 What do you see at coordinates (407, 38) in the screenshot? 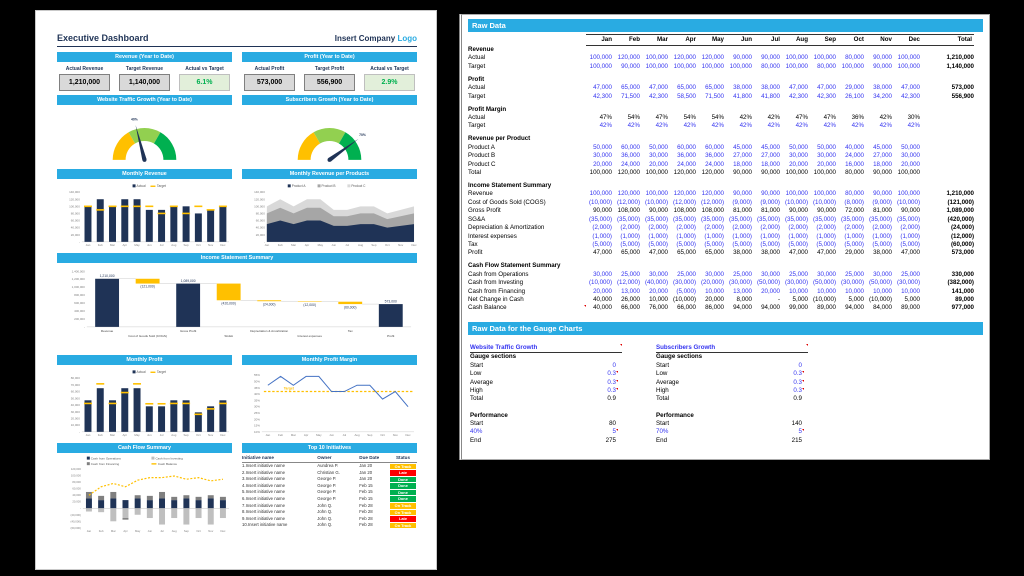
I see `logo-link: Logo` at bounding box center [407, 38].